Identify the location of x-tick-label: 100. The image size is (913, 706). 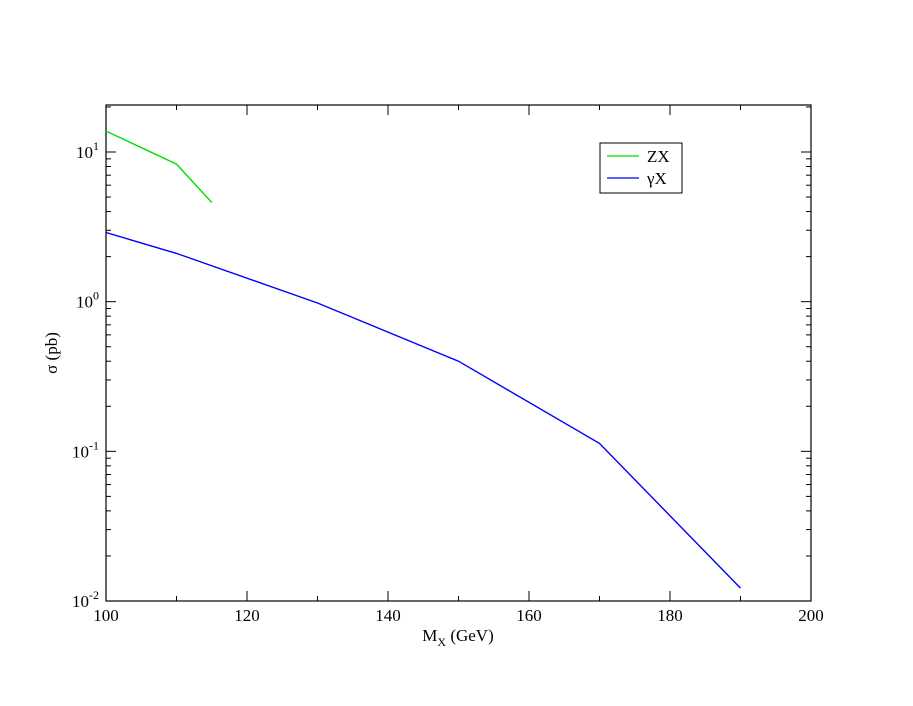
(106, 615).